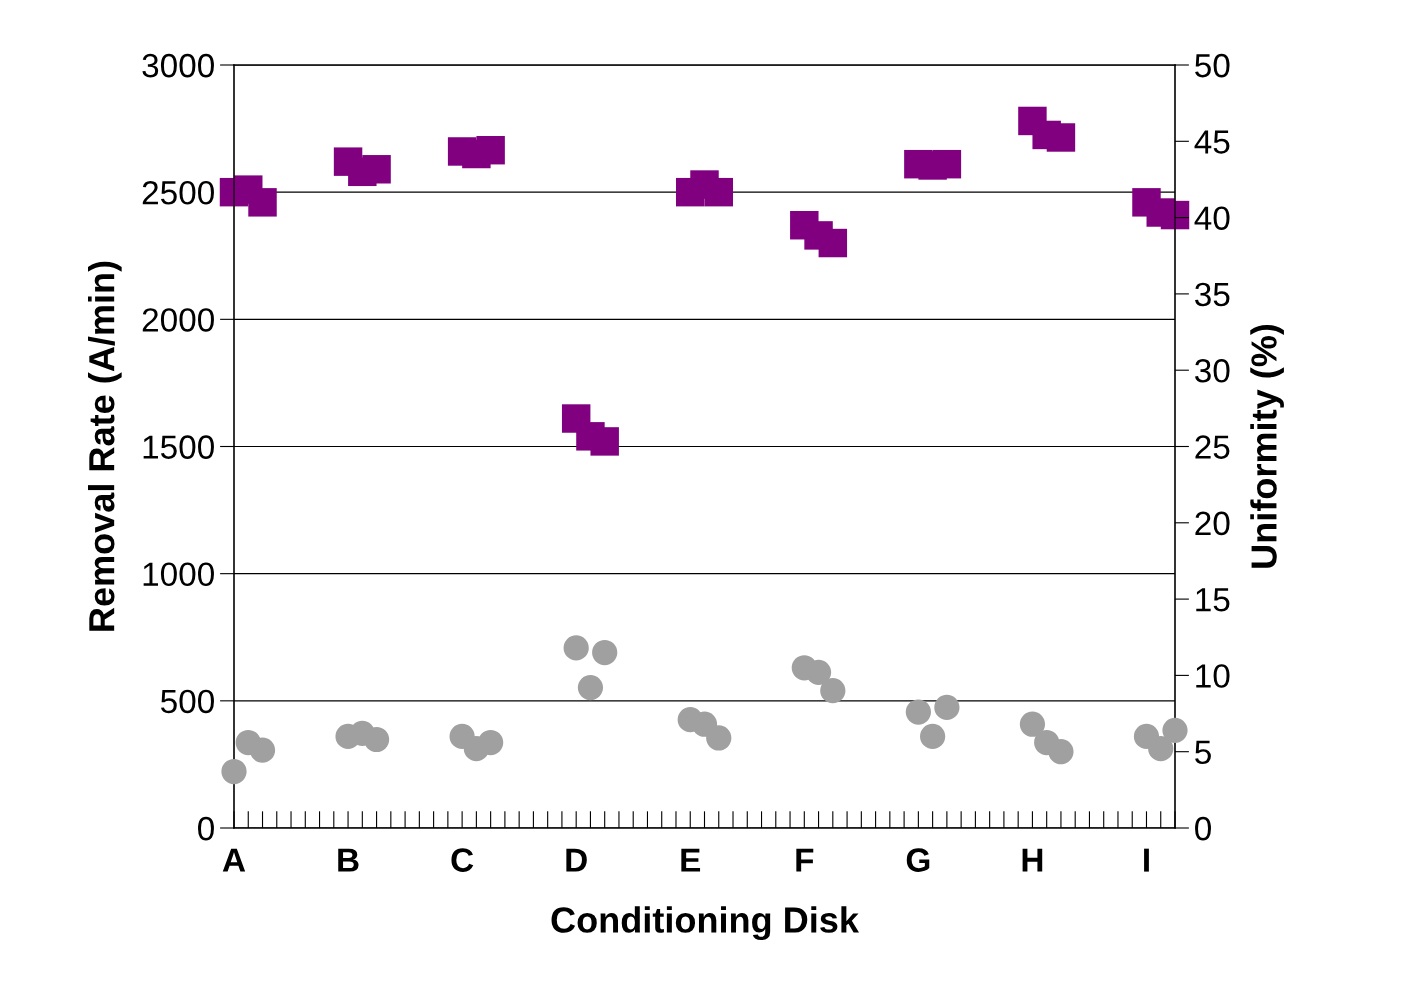 The image size is (1428, 1007). Describe the element at coordinates (348, 860) in the screenshot. I see `x-tick-label: B` at that location.